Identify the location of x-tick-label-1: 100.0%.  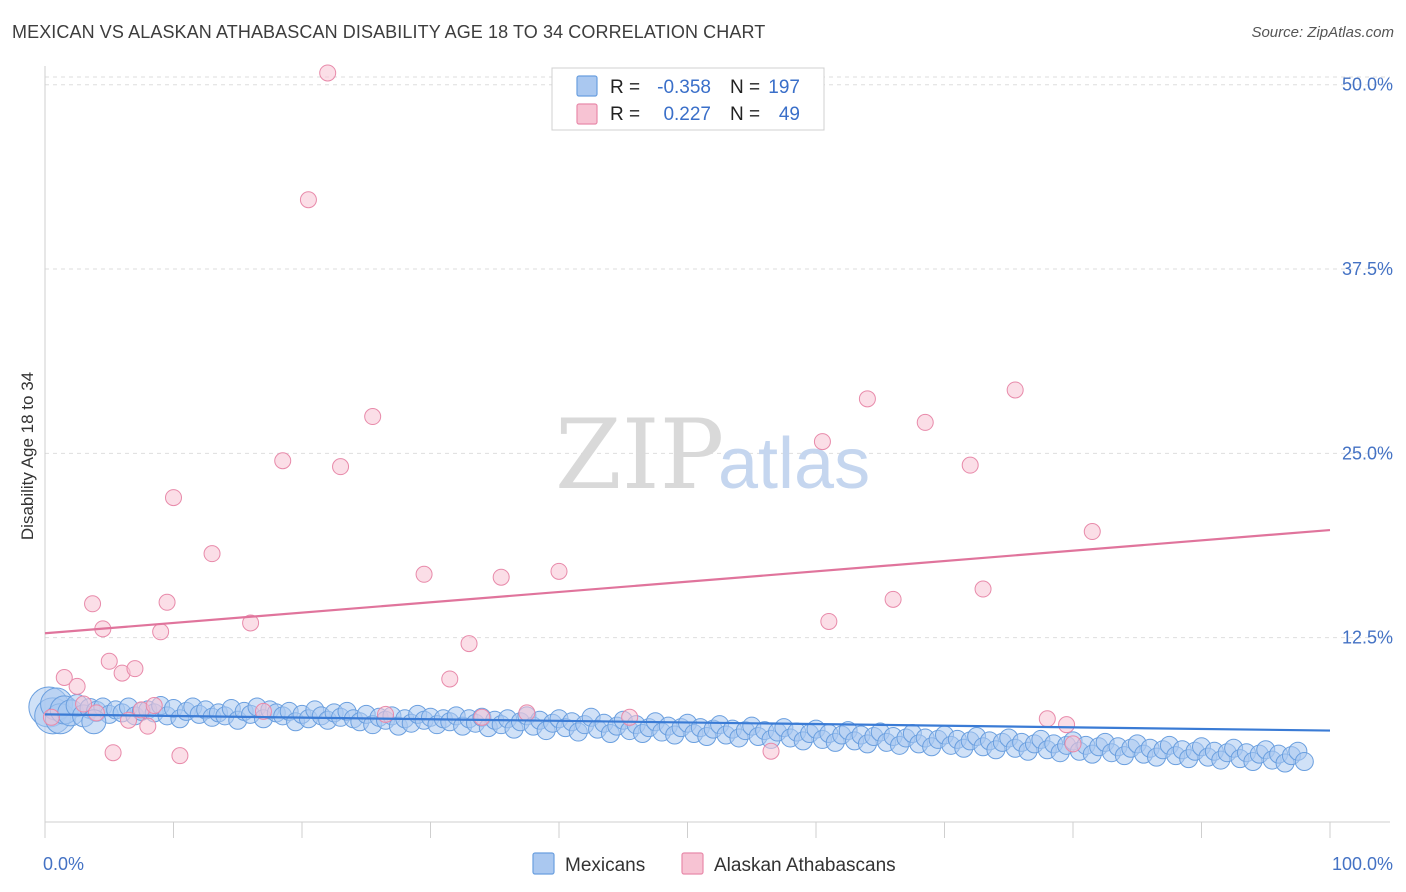
(1362, 864).